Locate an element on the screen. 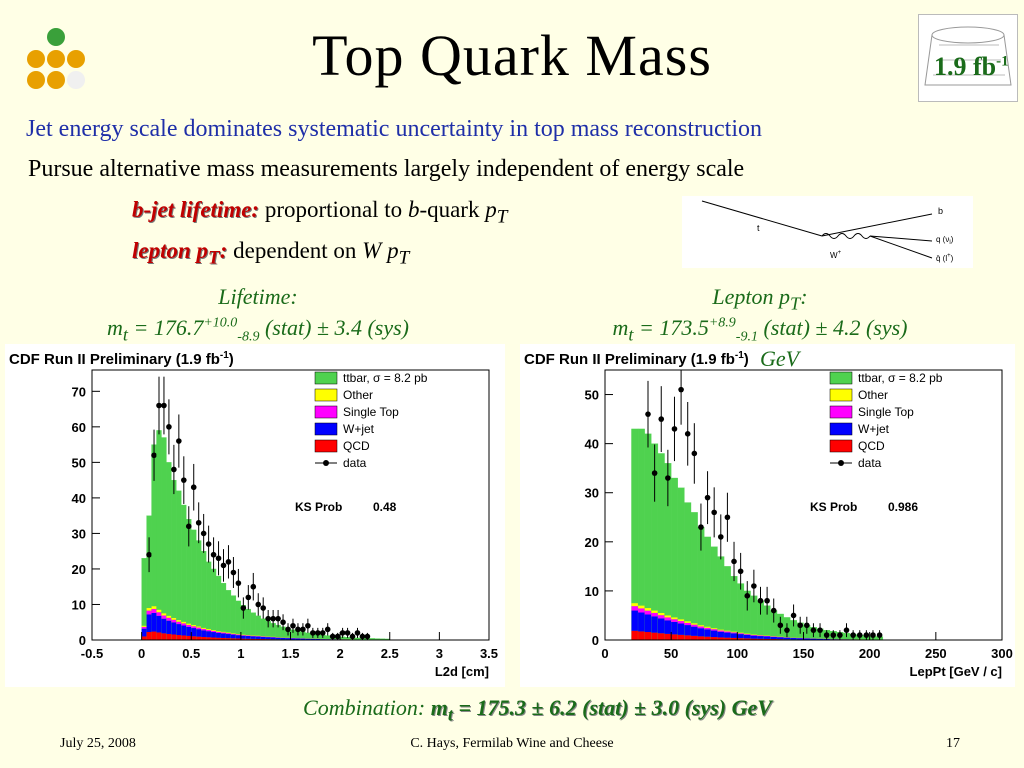  legend-swatch is located at coordinates (841, 395).